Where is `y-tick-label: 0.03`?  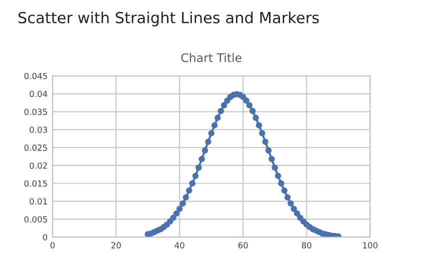 y-tick-label: 0.03 is located at coordinates (39, 129).